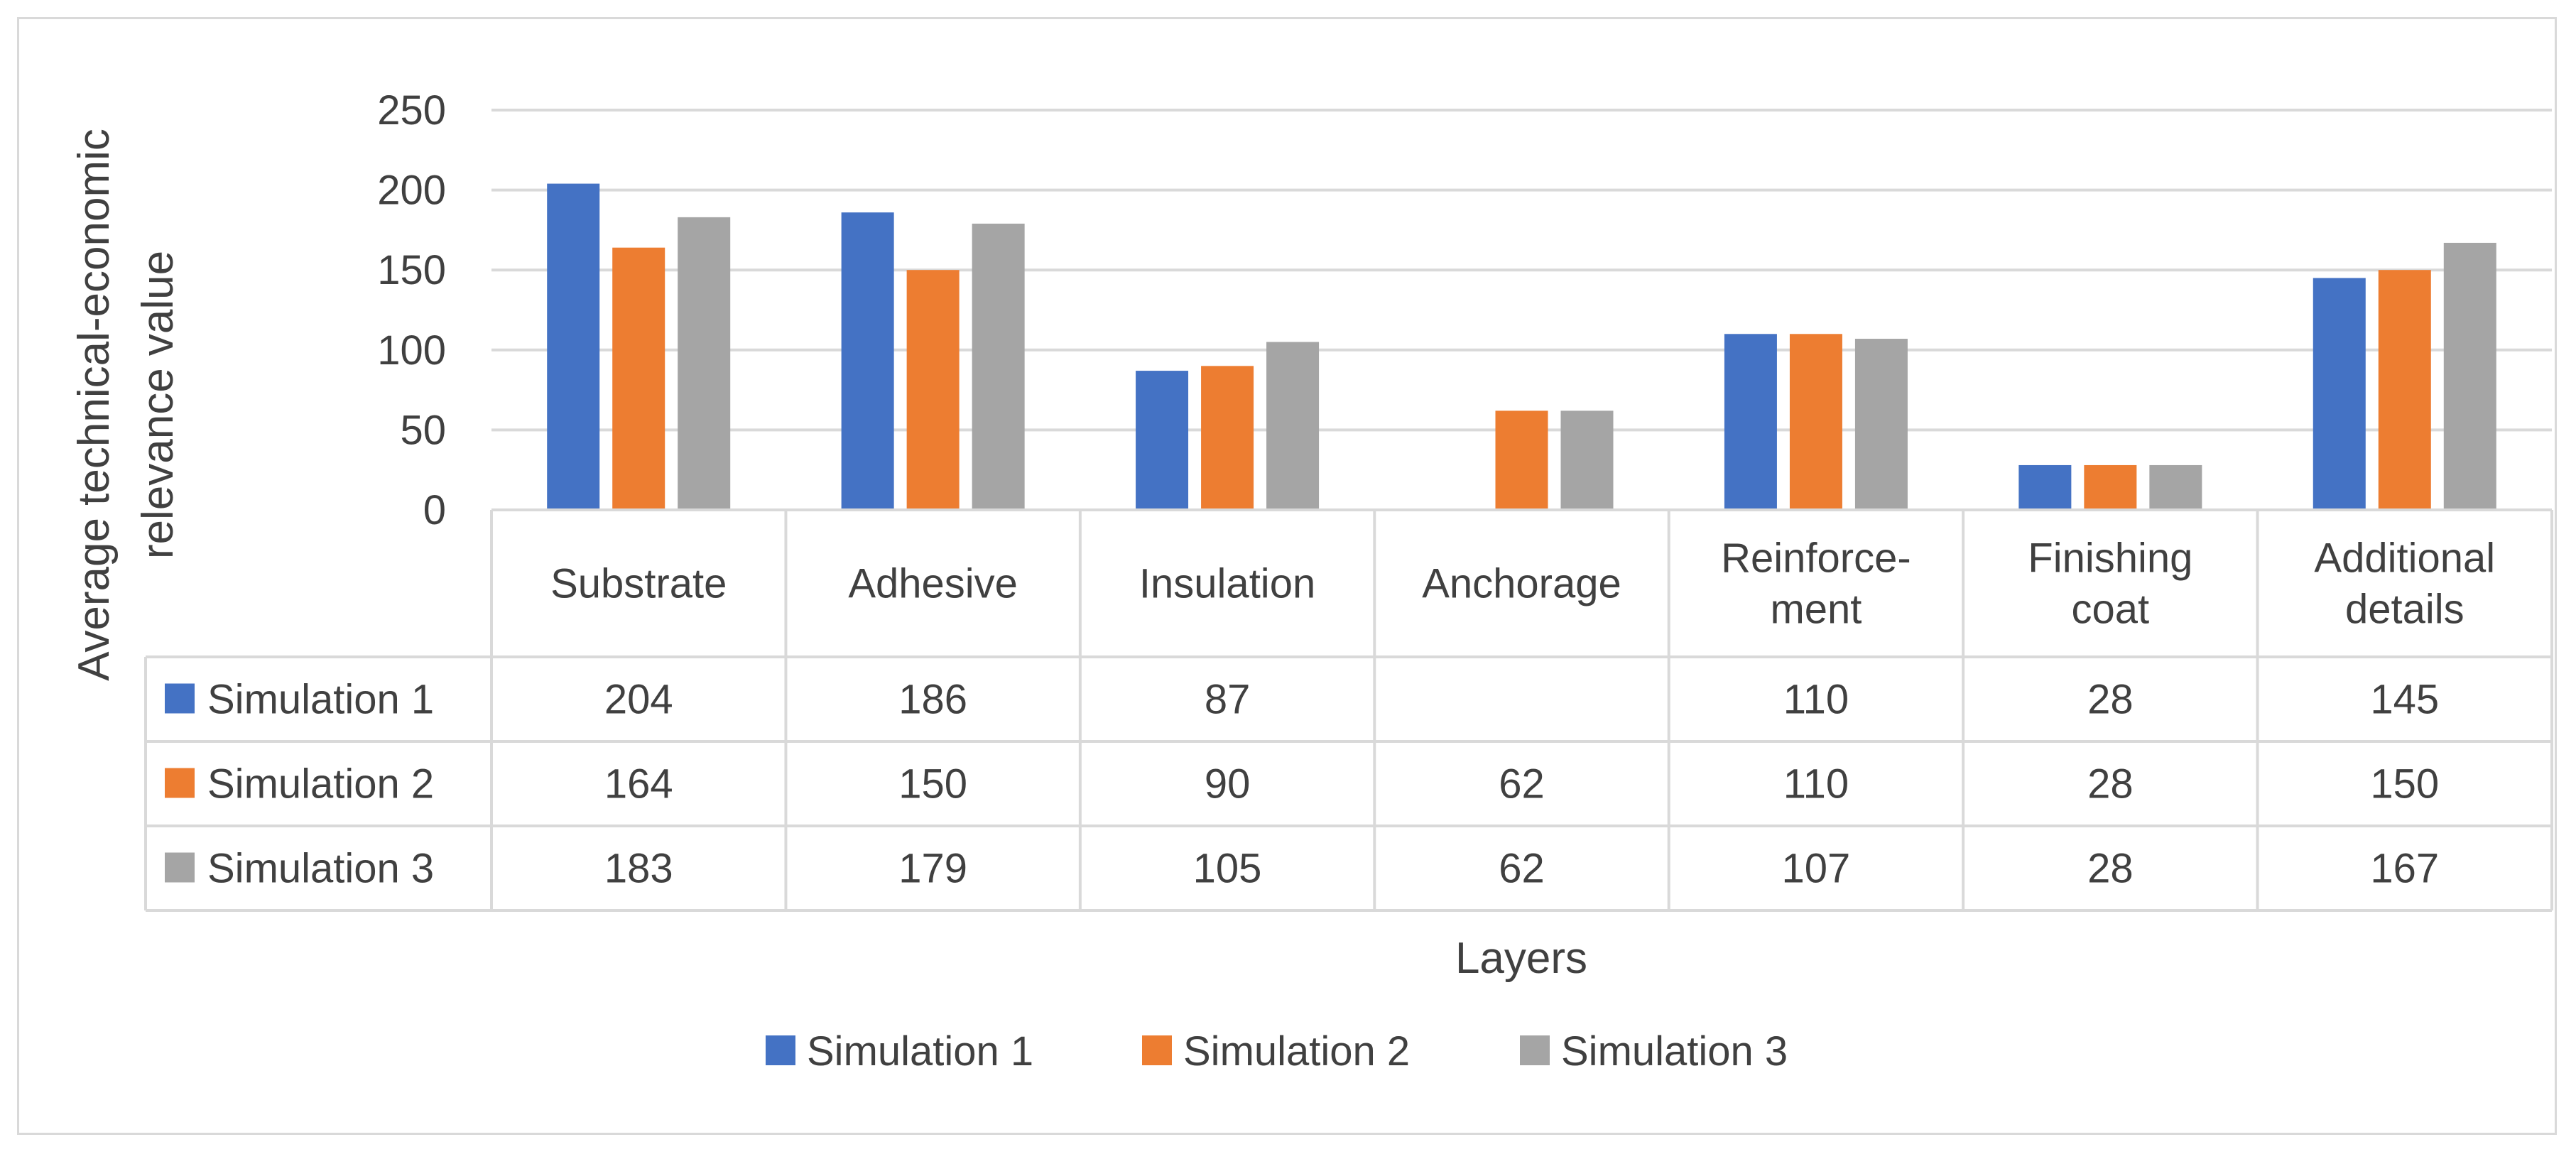  What do you see at coordinates (998, 366) in the screenshot?
I see `bar-simulation-3-adhesive` at bounding box center [998, 366].